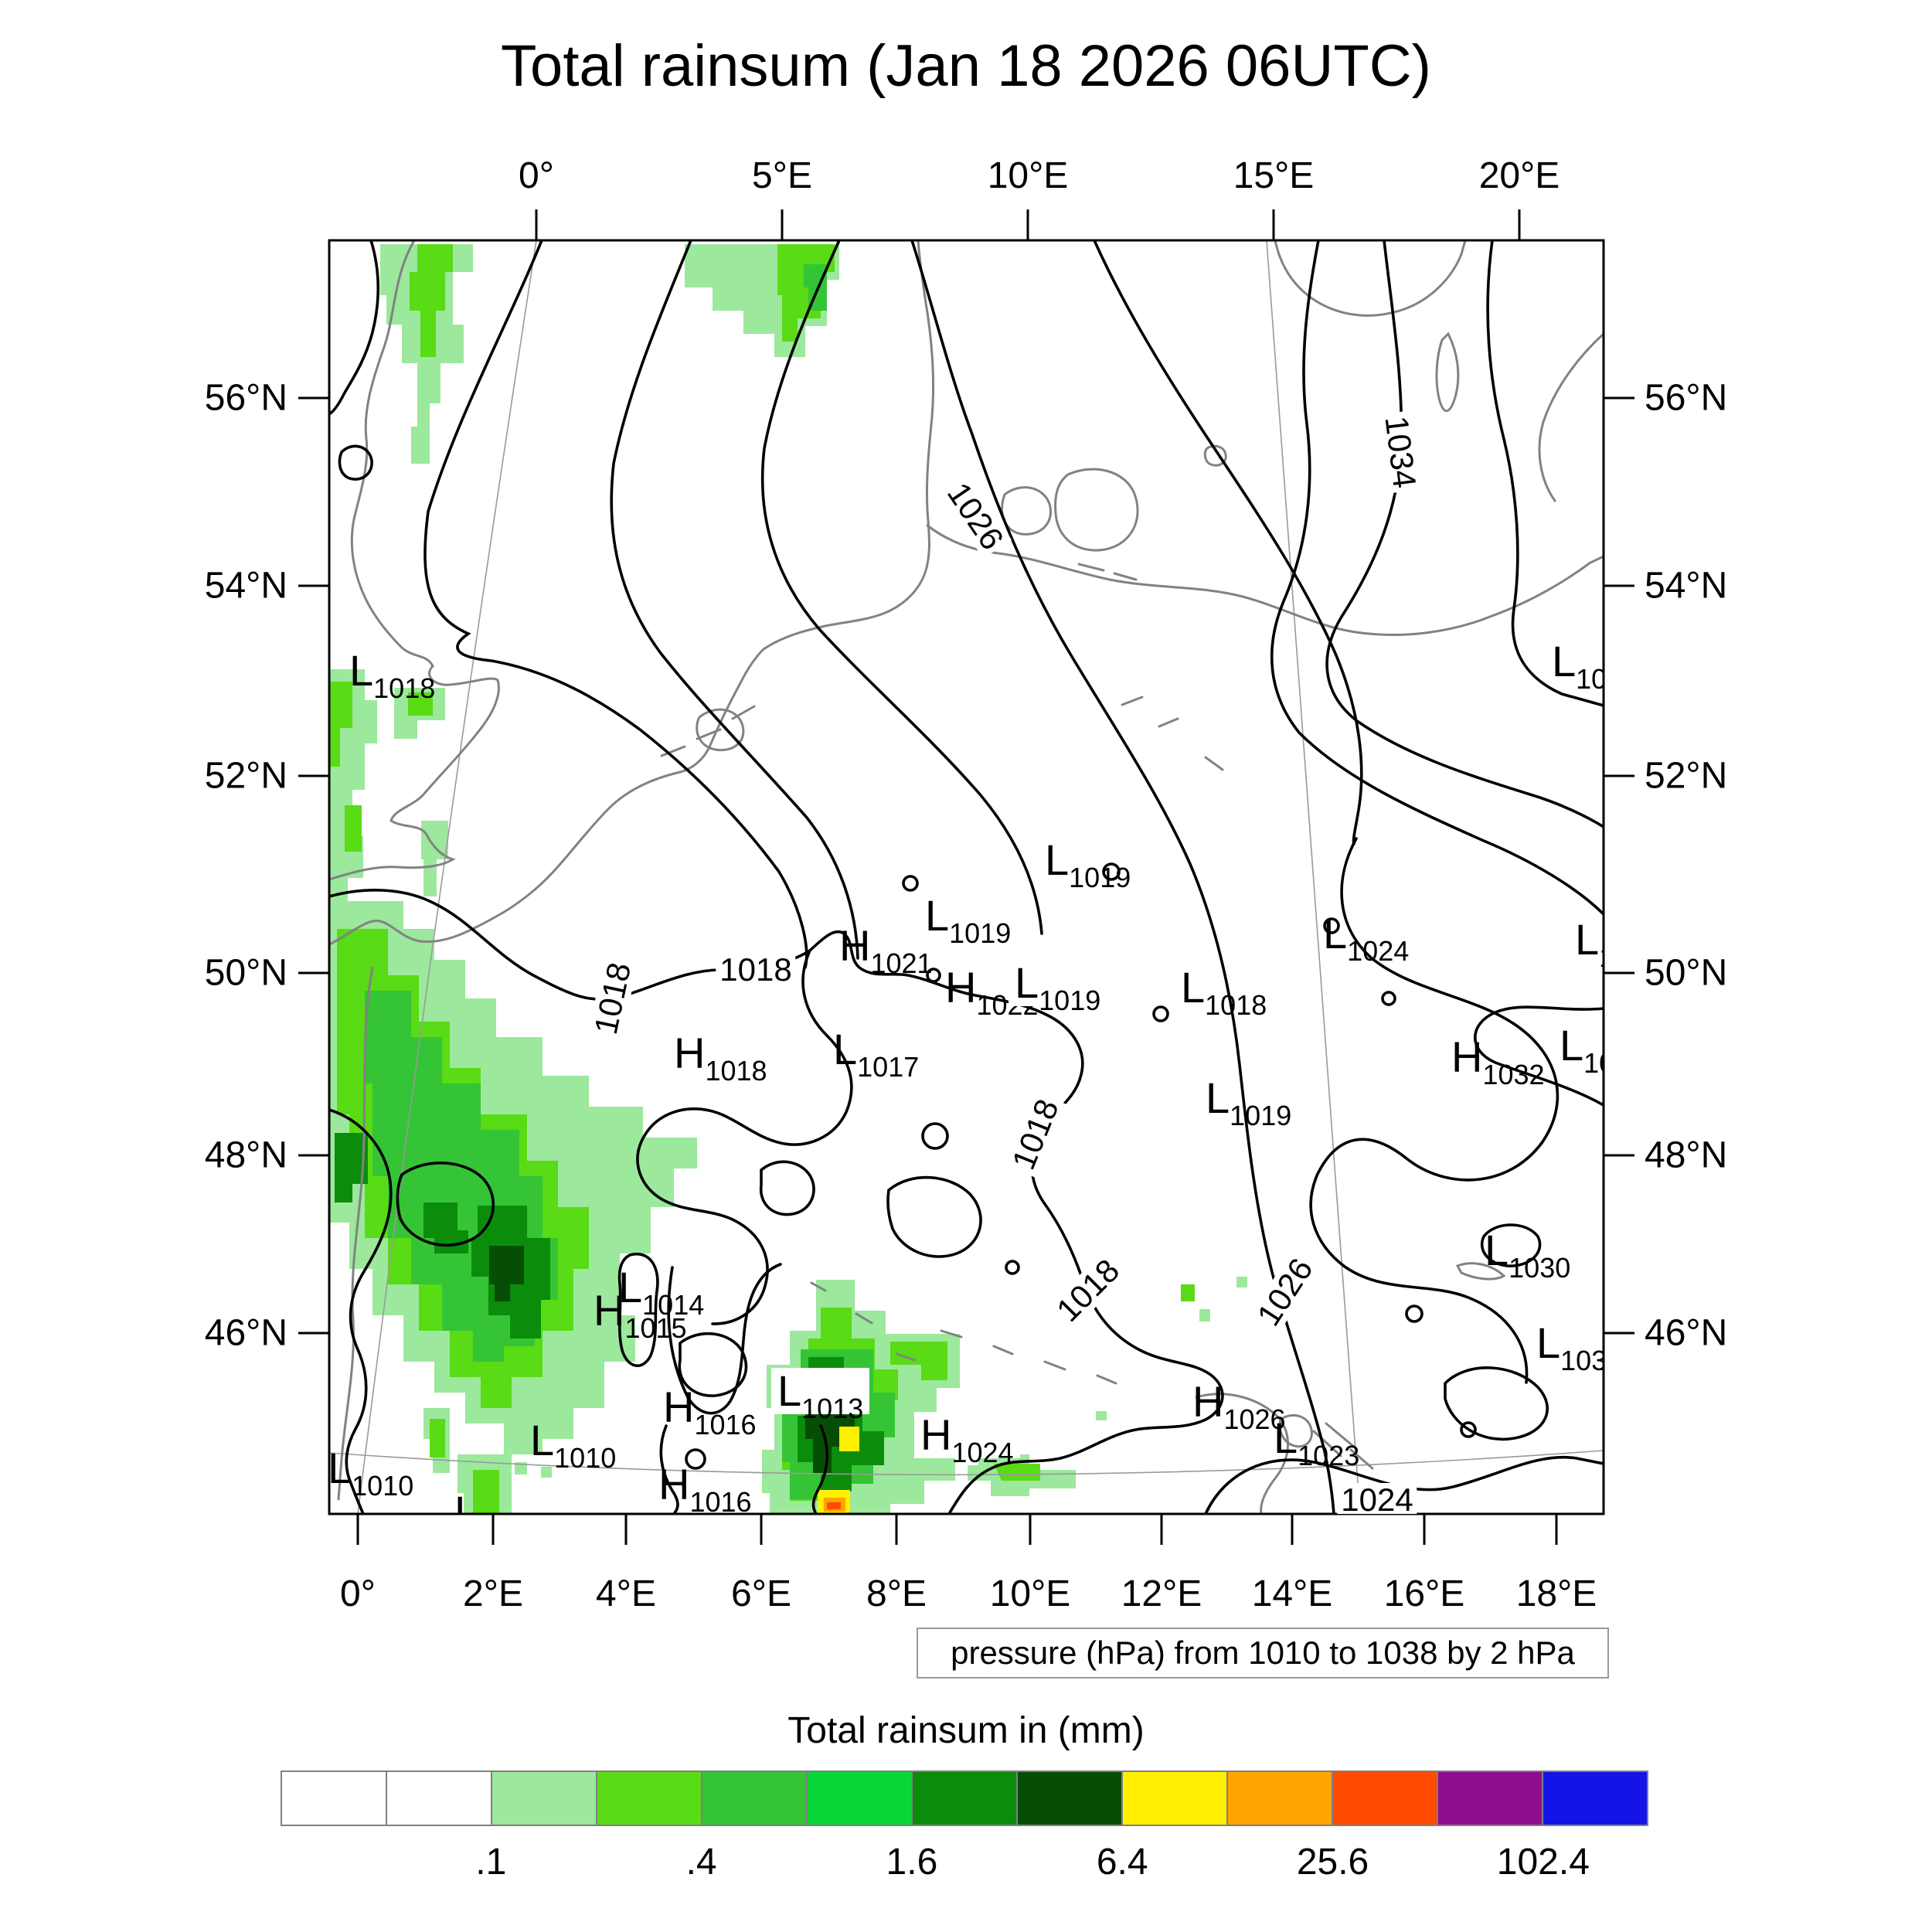  Describe the element at coordinates (358, 1594) in the screenshot. I see `bottom-axis-label: 0°` at that location.